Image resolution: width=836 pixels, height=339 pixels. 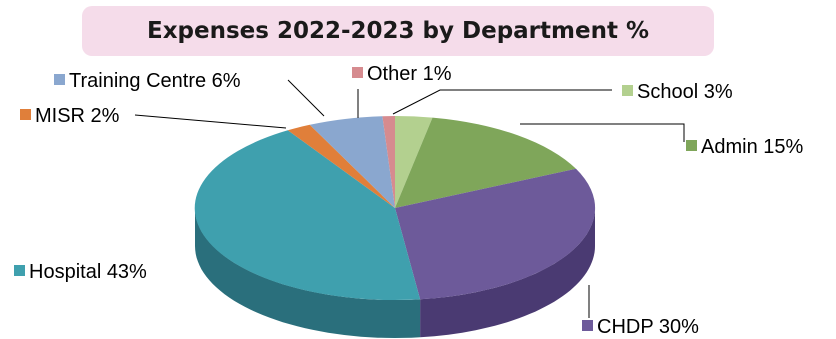 I want to click on leader-line-school, so click(x=502, y=102).